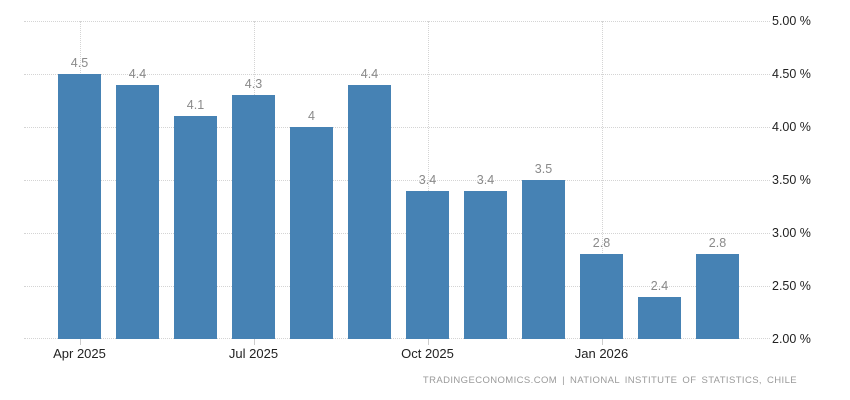 The image size is (850, 400). I want to click on x-tick-label: Jan 2026, so click(601, 353).